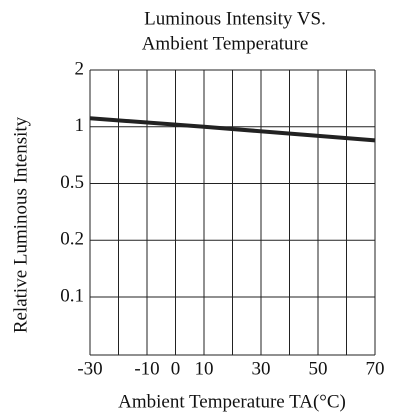 The width and height of the screenshot is (407, 419). What do you see at coordinates (232, 401) in the screenshot?
I see `x-axis-label: Ambient Temperature TA(°C)` at bounding box center [232, 401].